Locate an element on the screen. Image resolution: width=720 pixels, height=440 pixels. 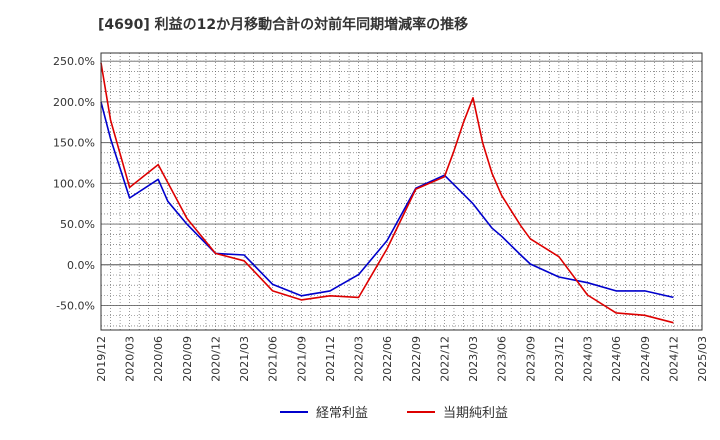
x-tick-label: 2023/03 is located at coordinates (473, 359).